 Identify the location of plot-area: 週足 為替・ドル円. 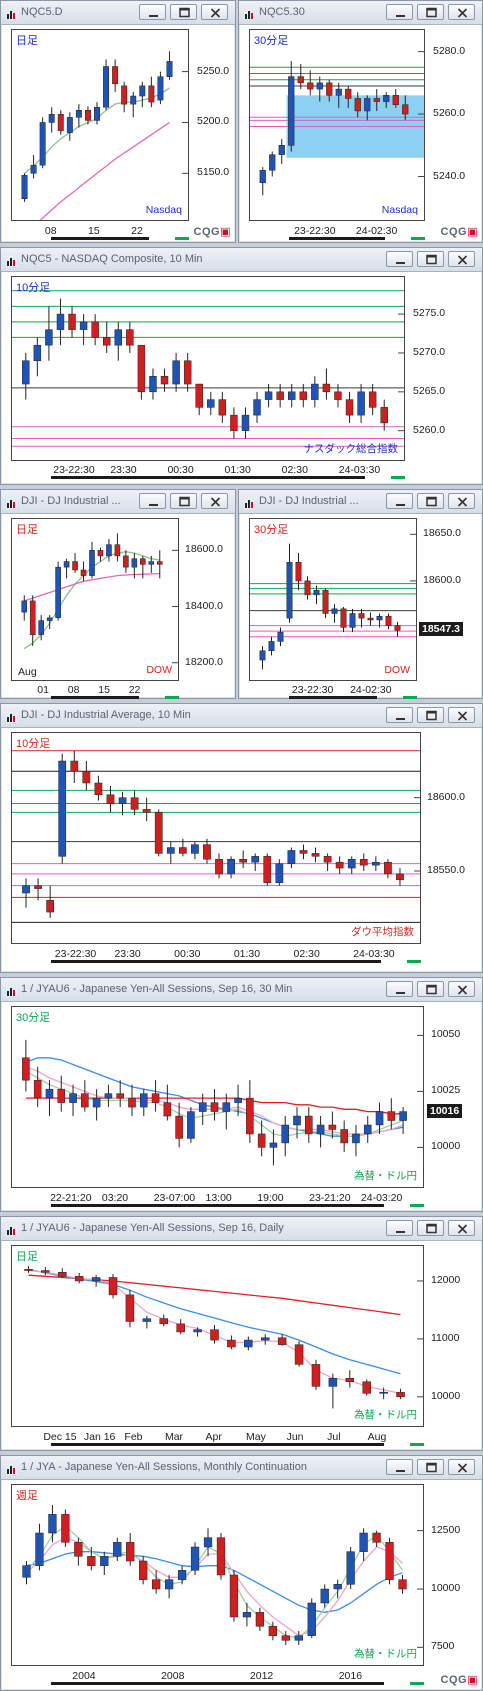
(217, 1575).